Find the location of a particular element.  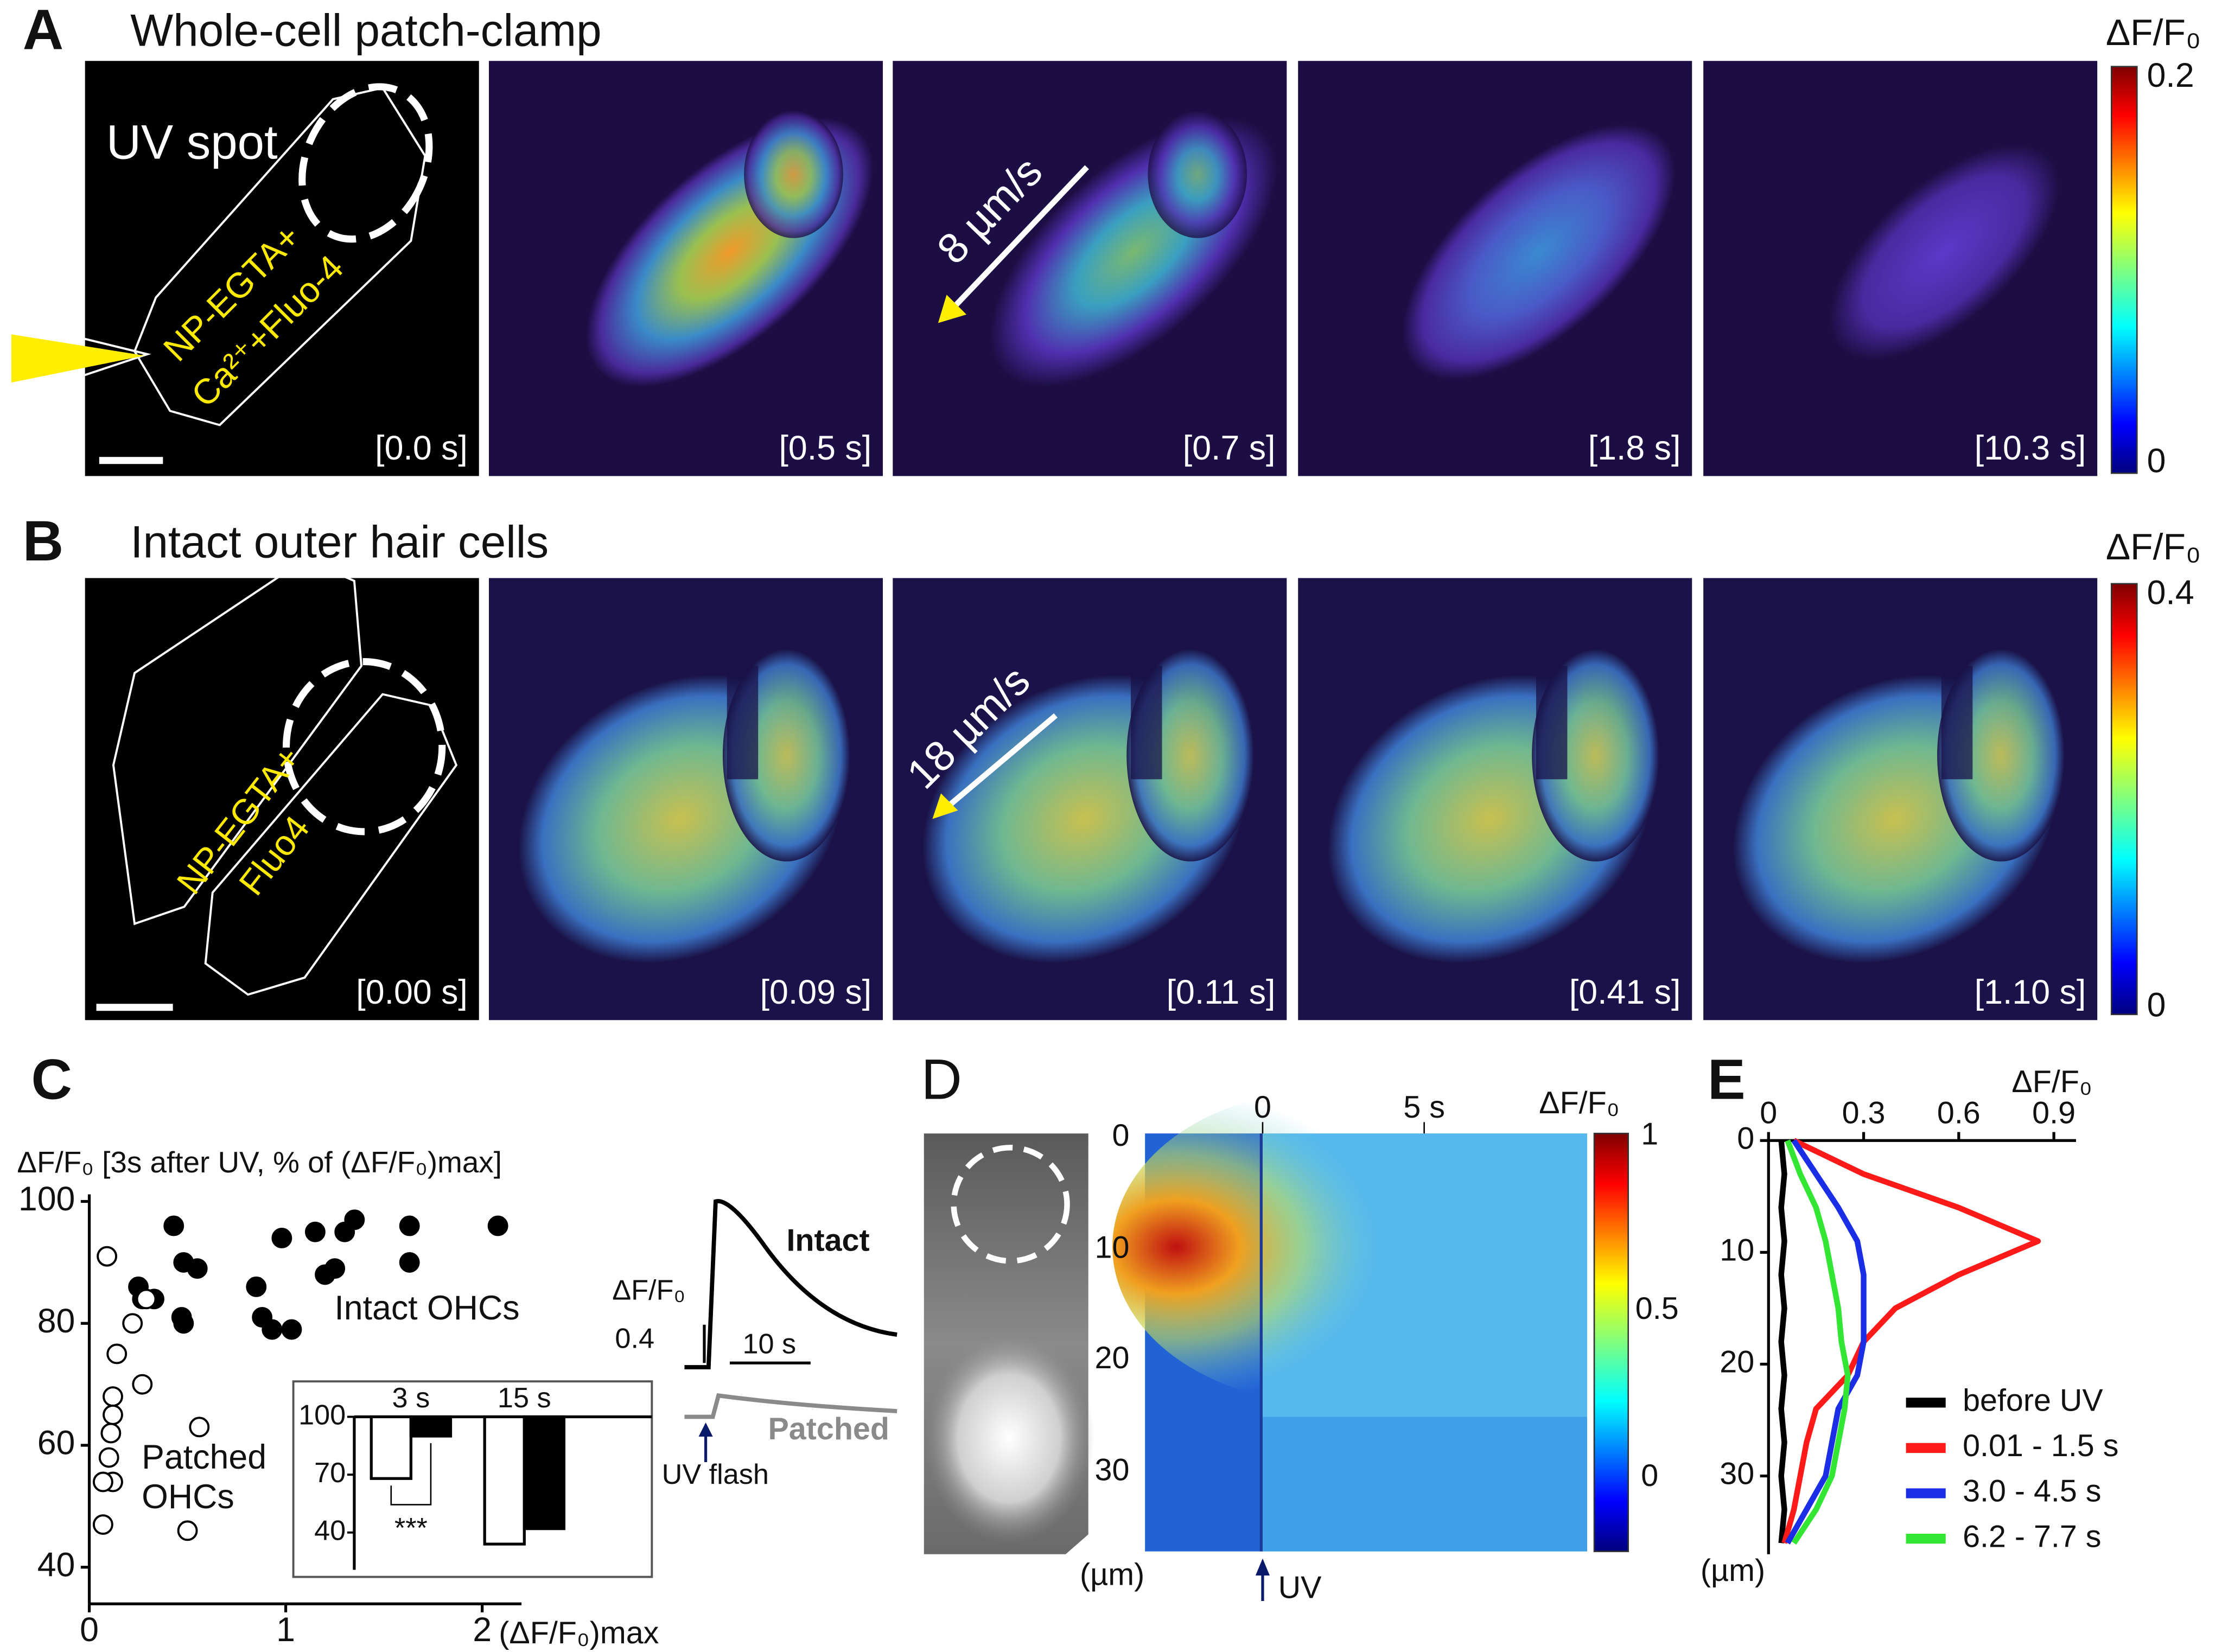

significance-bracket is located at coordinates (411, 1475).